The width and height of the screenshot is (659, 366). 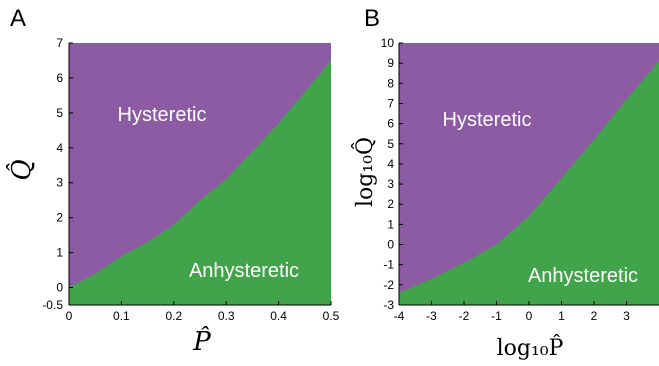 What do you see at coordinates (561, 316) in the screenshot?
I see `panel-b-x-tick-label: 1` at bounding box center [561, 316].